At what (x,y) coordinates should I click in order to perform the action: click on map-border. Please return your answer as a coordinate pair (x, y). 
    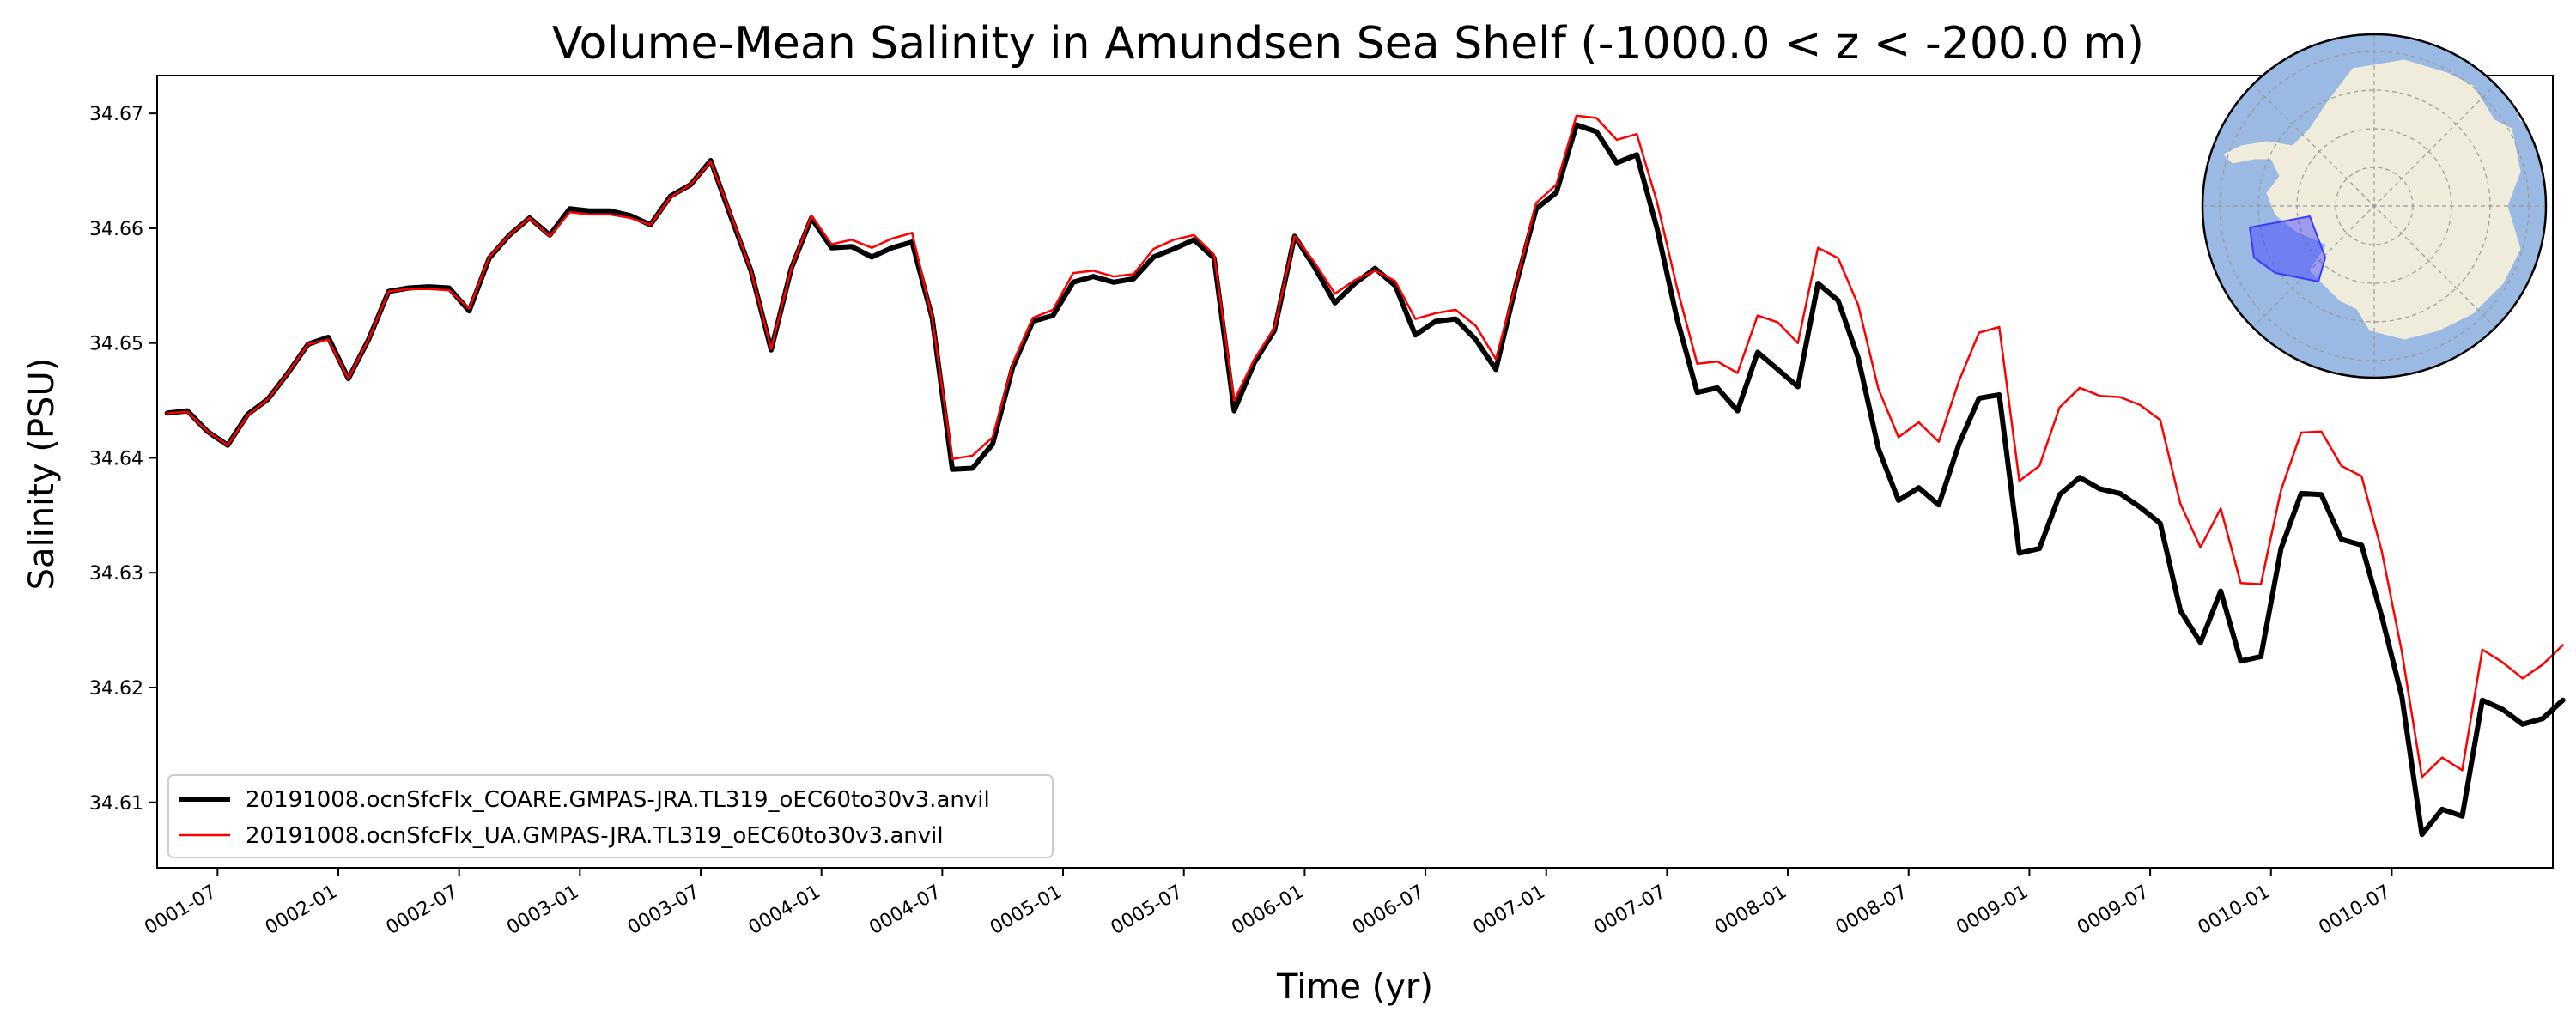
    Looking at the image, I should click on (2375, 206).